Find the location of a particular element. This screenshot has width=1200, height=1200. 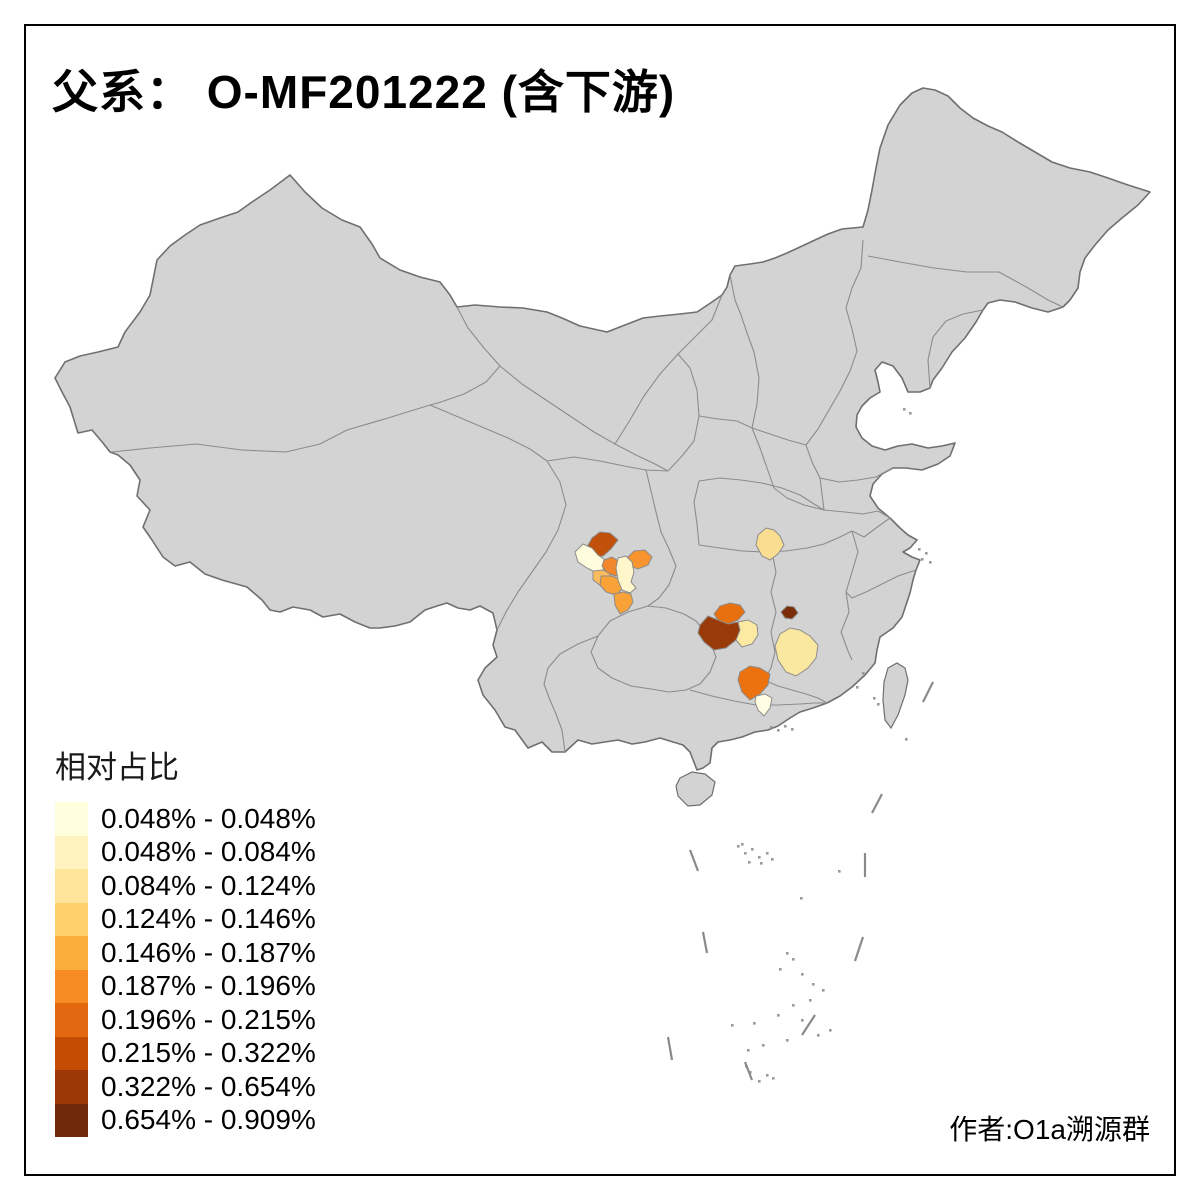

legend-item: 0.215% - 0.322% is located at coordinates (185, 1053).